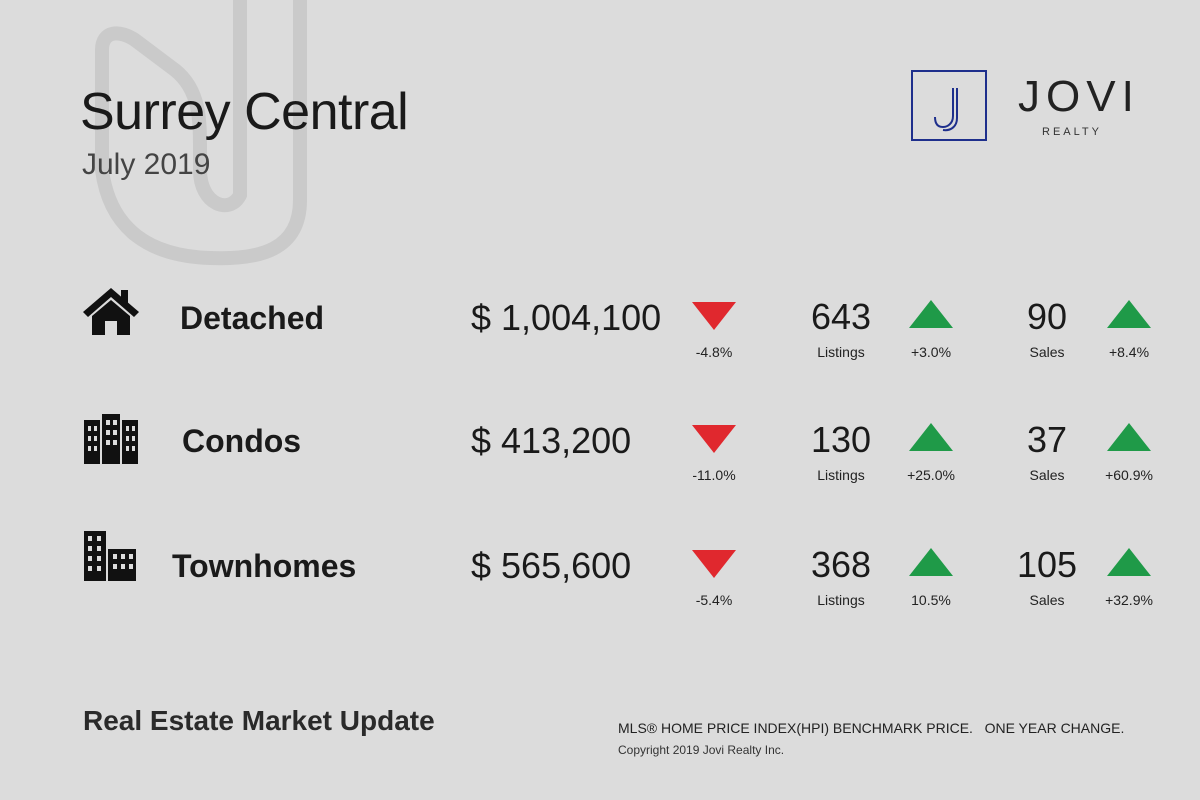 This screenshot has width=1200, height=800. What do you see at coordinates (841, 439) in the screenshot?
I see `listings-count: 130` at bounding box center [841, 439].